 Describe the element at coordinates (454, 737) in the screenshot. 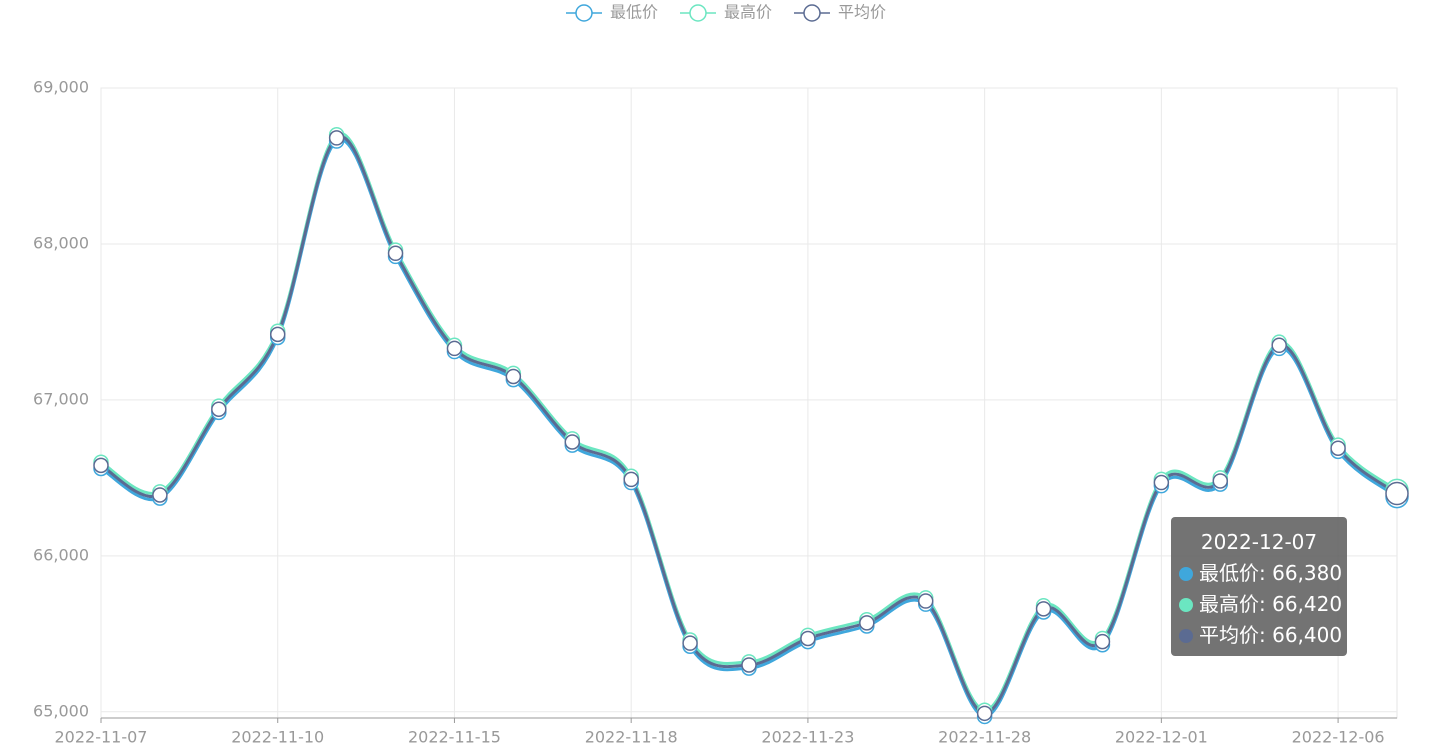

I see `x-tick-label: 2022-11-15` at that location.